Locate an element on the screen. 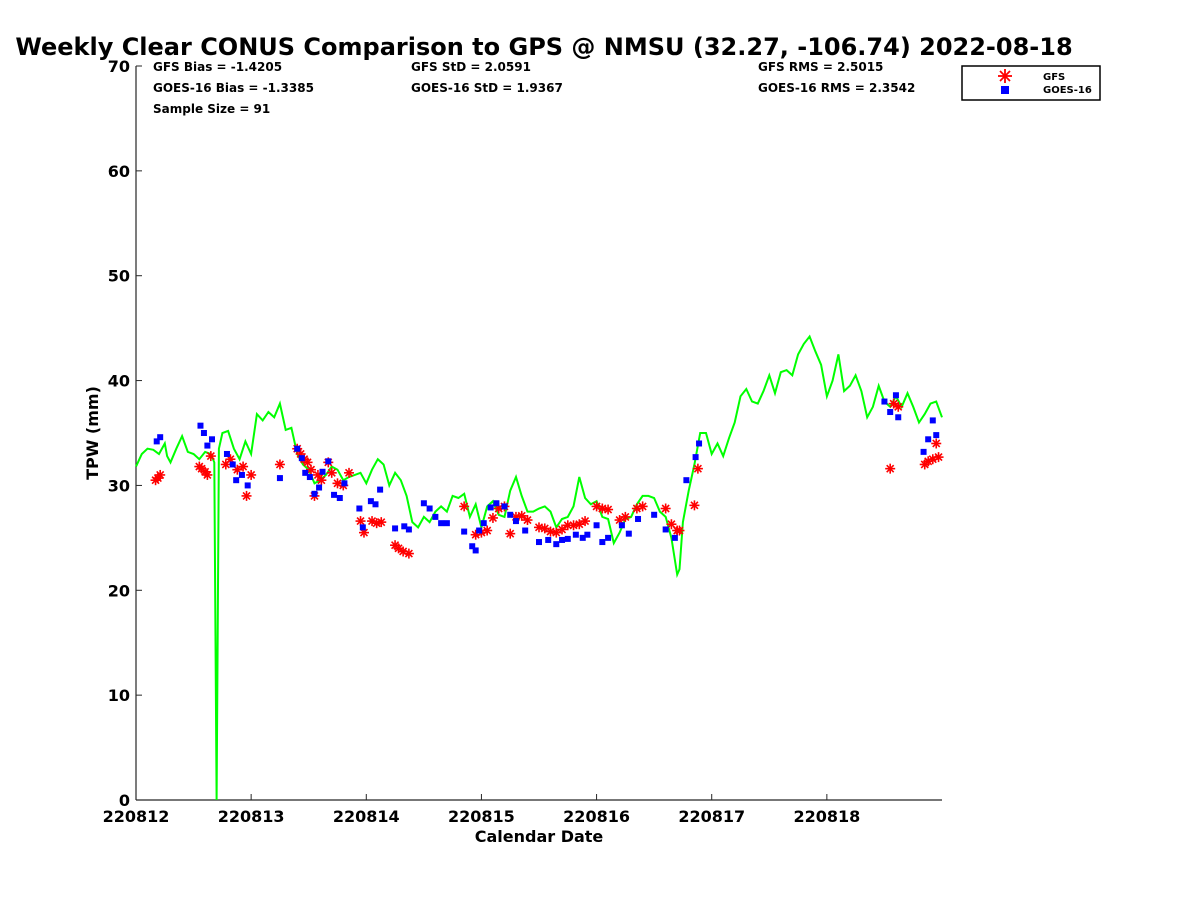 The image size is (1200, 904). y-tick-label: 60 is located at coordinates (119, 171).